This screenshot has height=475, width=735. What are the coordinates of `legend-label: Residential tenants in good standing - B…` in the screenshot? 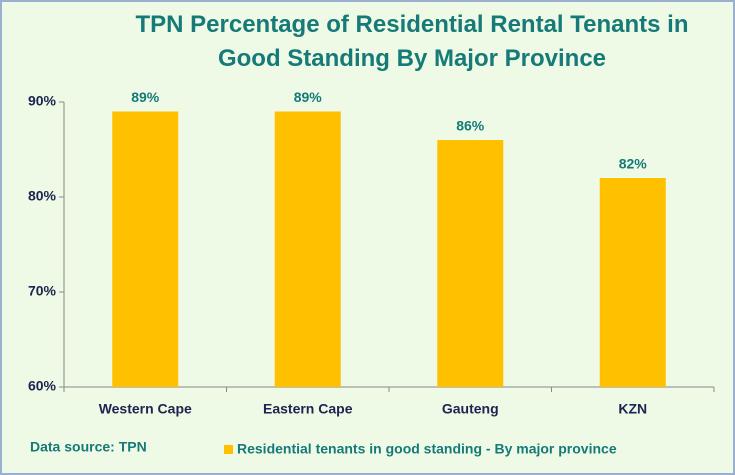 It's located at (427, 449).